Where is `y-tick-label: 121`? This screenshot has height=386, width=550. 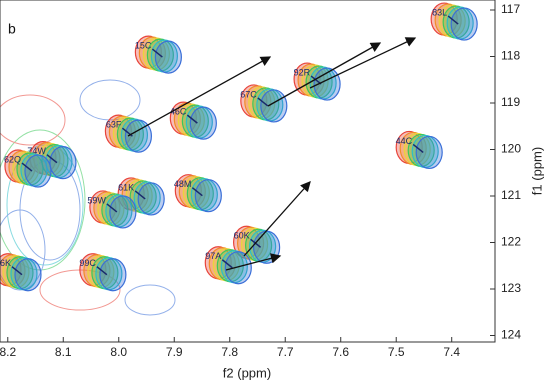 y-tick-label: 121 is located at coordinates (511, 195).